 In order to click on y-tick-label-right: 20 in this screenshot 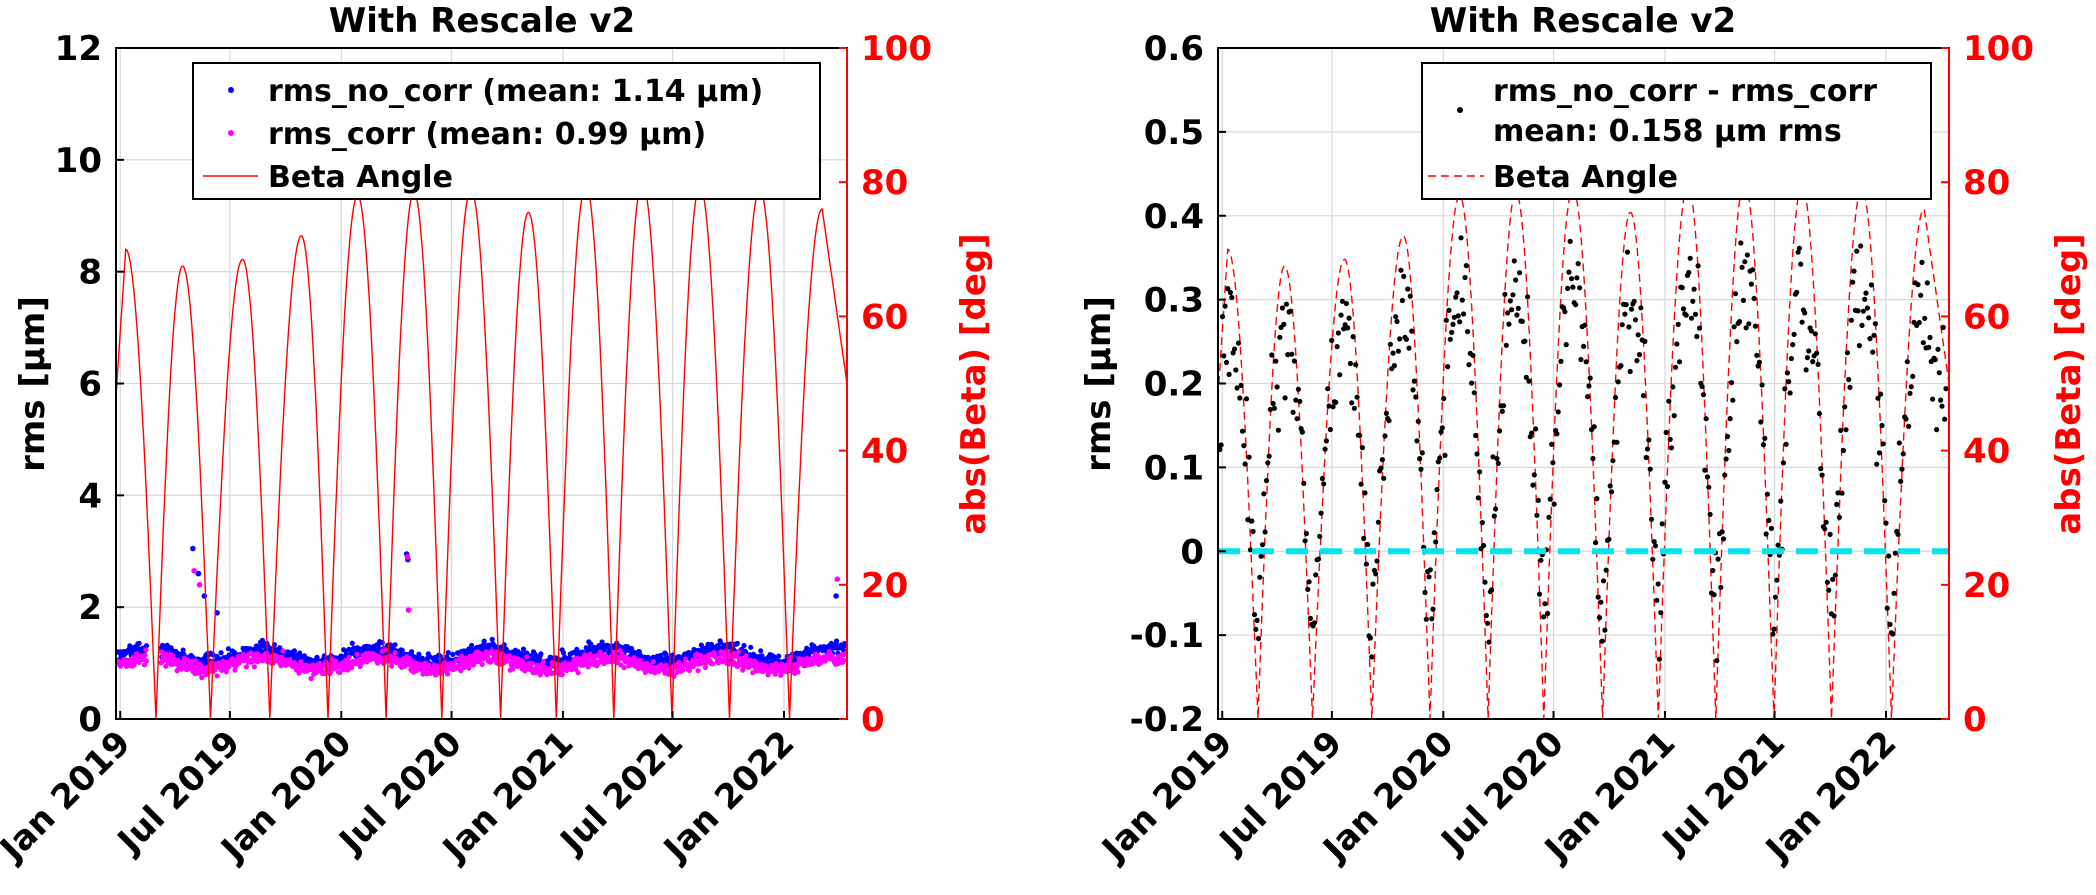, I will do `click(1986, 586)`.